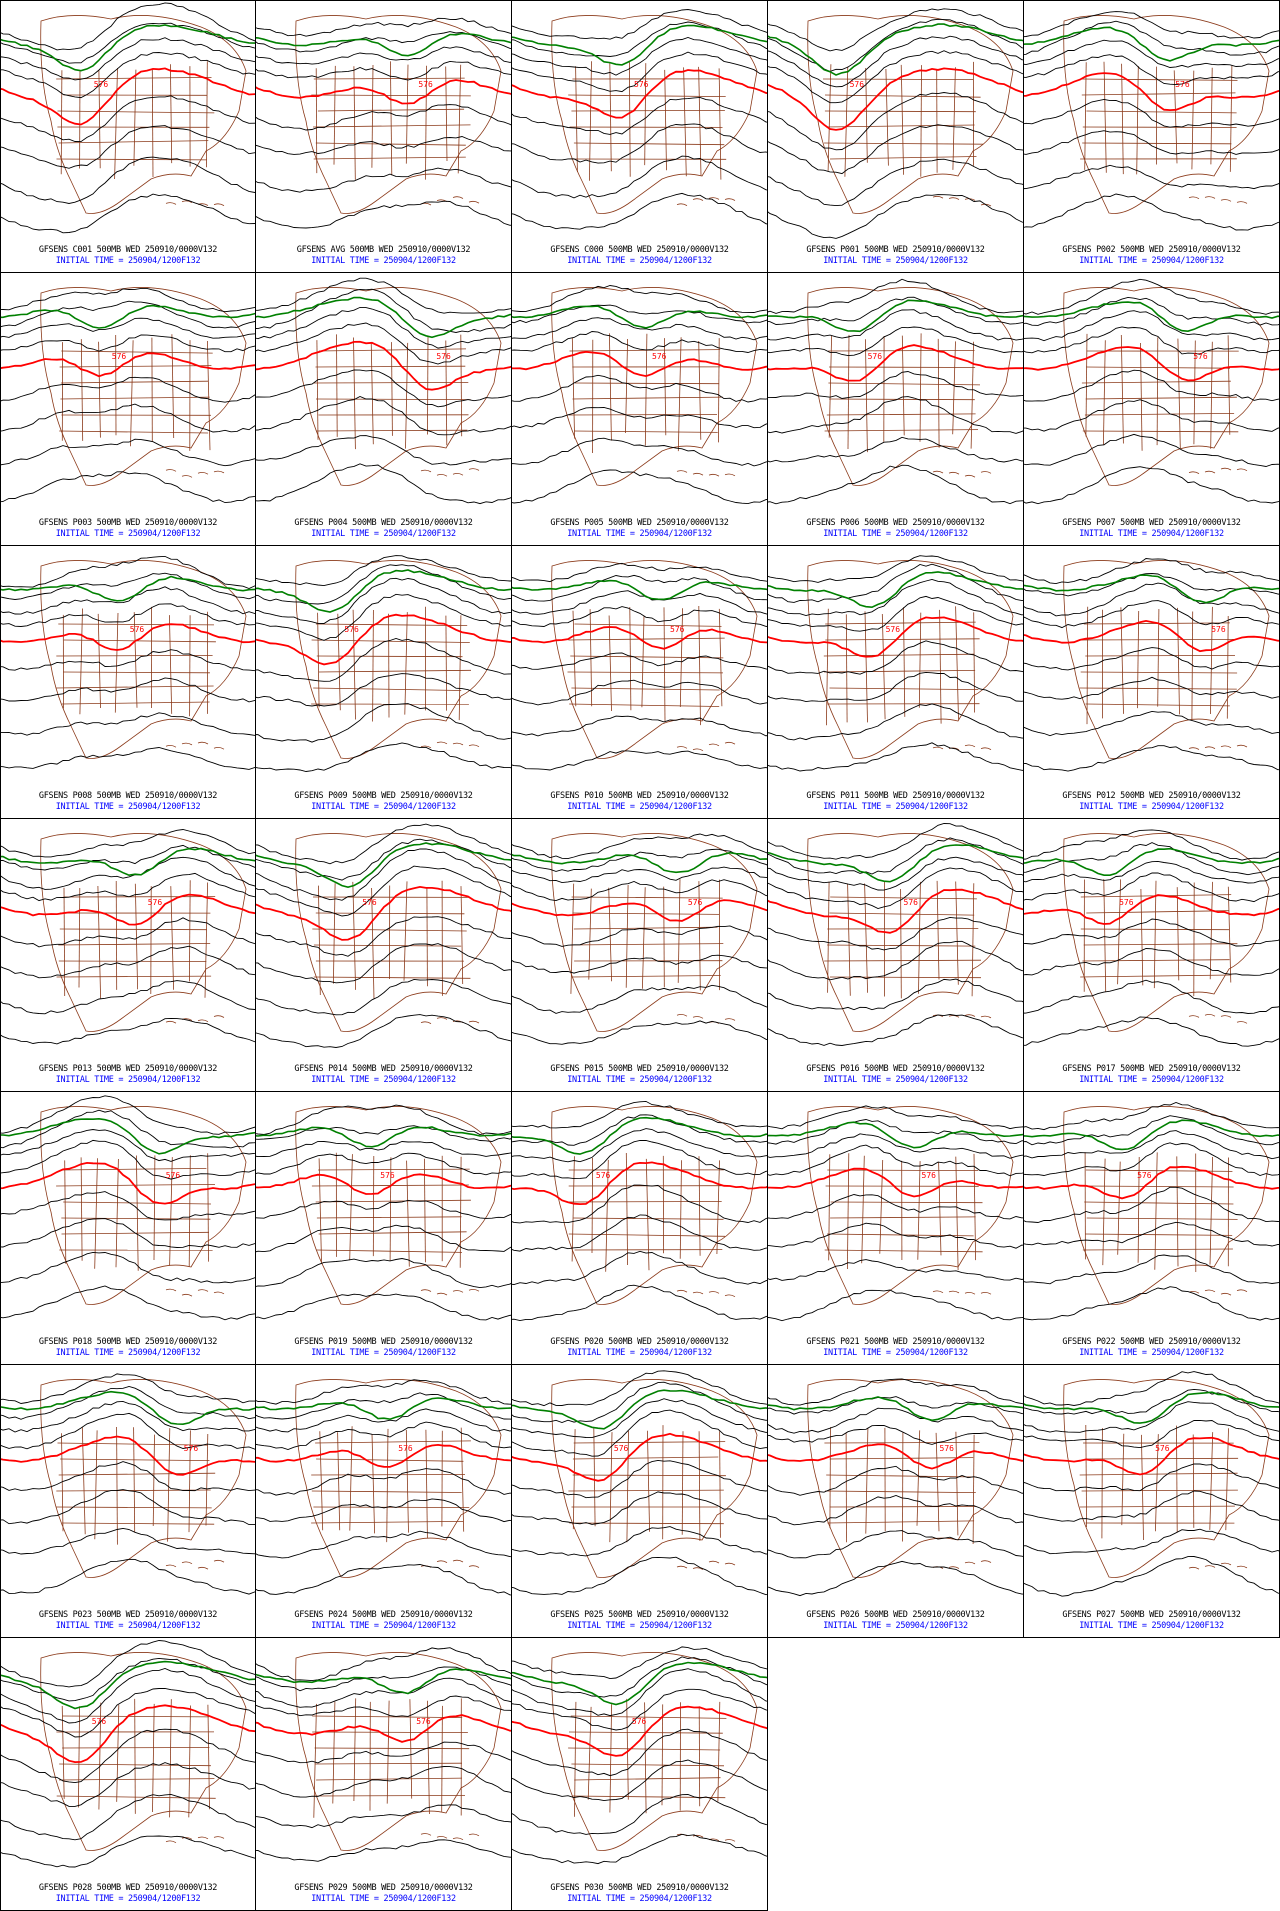  Describe the element at coordinates (128, 1342) in the screenshot. I see `panel-title: GFSENS P018 500MB WED 250910/0000V132` at that location.